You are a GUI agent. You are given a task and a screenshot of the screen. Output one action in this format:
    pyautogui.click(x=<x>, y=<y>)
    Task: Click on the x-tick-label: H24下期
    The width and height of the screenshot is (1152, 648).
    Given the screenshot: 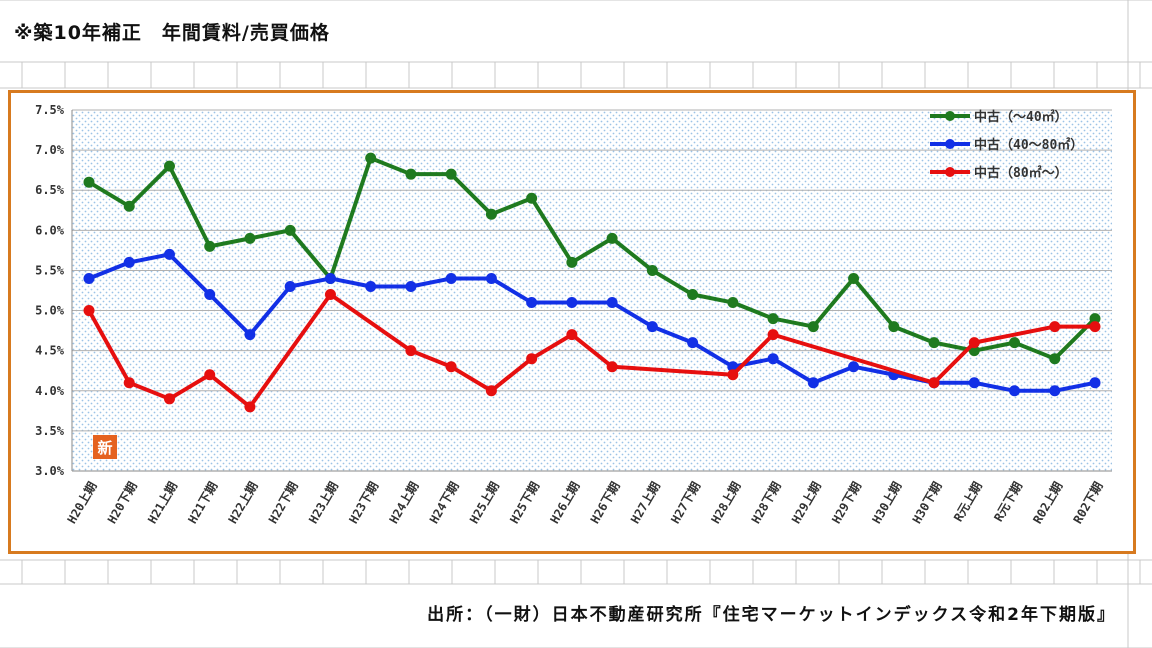 What is the action you would take?
    pyautogui.click(x=444, y=502)
    